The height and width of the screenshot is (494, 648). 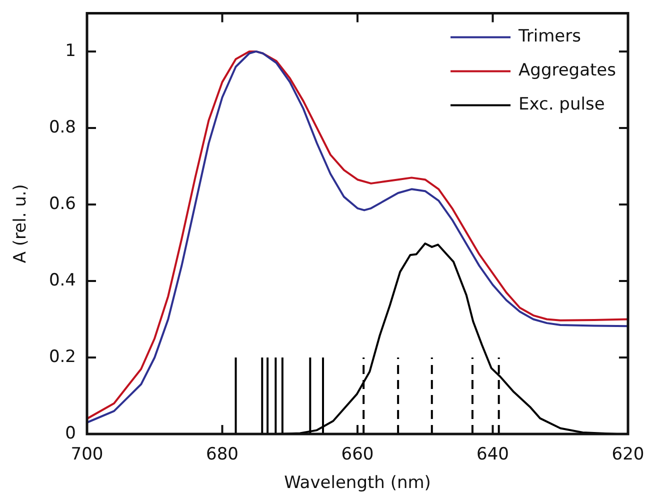 What do you see at coordinates (87, 454) in the screenshot?
I see `x-tick-label: 700` at bounding box center [87, 454].